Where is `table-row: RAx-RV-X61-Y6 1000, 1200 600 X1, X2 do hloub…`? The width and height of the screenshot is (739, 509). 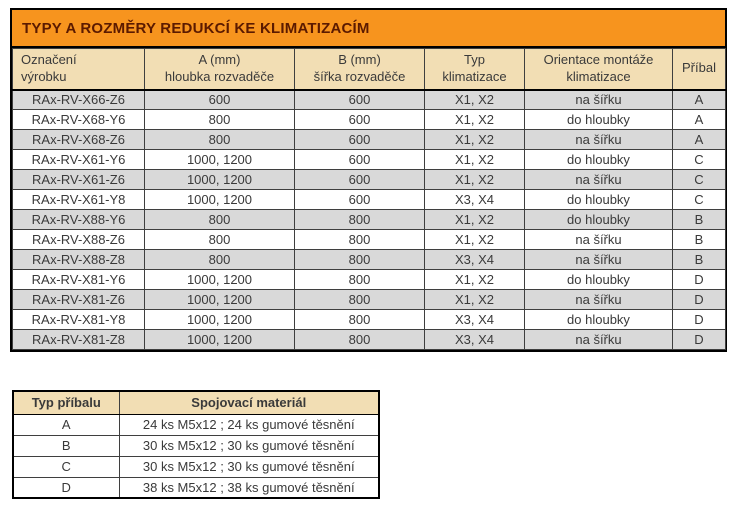
table-row: RAx-RV-X61-Y6 1000, 1200 600 X1, X2 do hloub… is located at coordinates (369, 159).